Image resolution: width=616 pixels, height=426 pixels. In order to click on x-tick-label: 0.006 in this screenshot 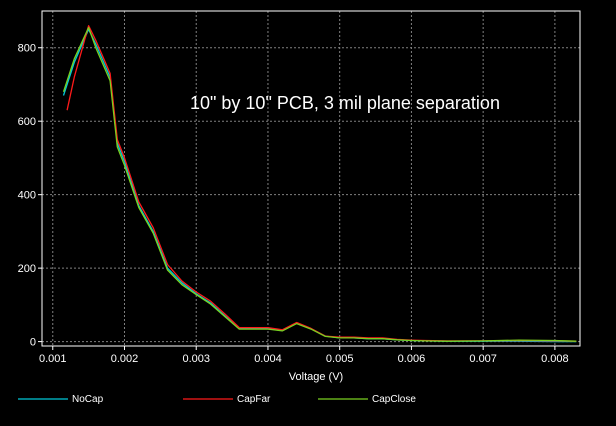, I will do `click(412, 359)`.